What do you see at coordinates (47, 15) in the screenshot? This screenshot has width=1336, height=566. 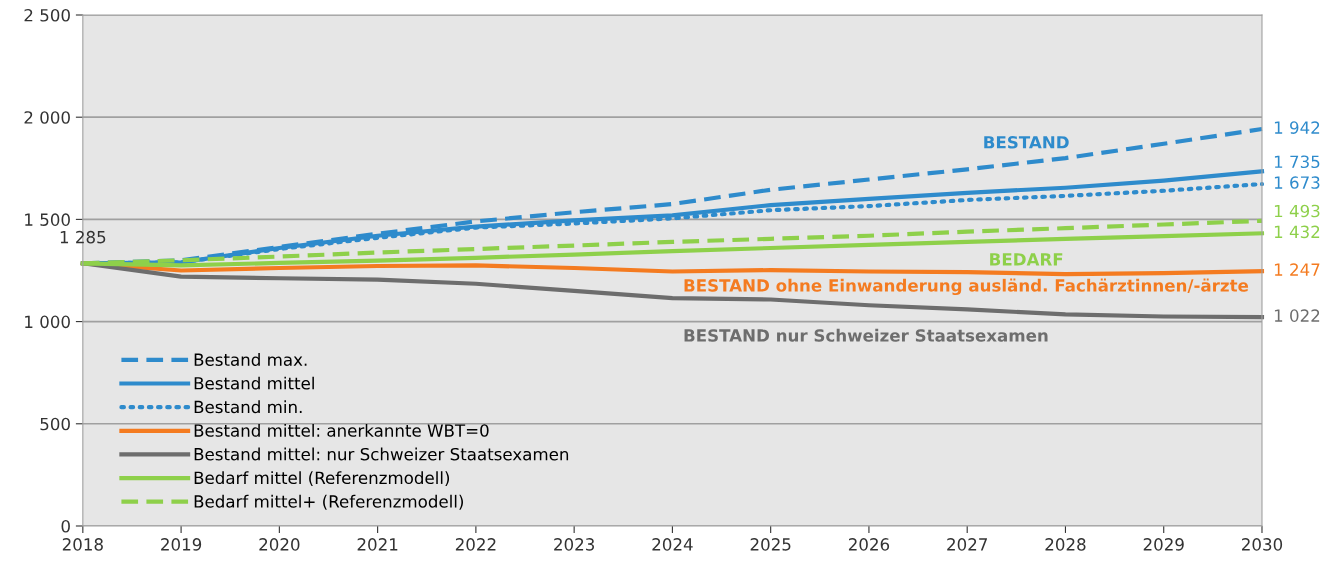 I see `y-tick-label: 2 500` at bounding box center [47, 15].